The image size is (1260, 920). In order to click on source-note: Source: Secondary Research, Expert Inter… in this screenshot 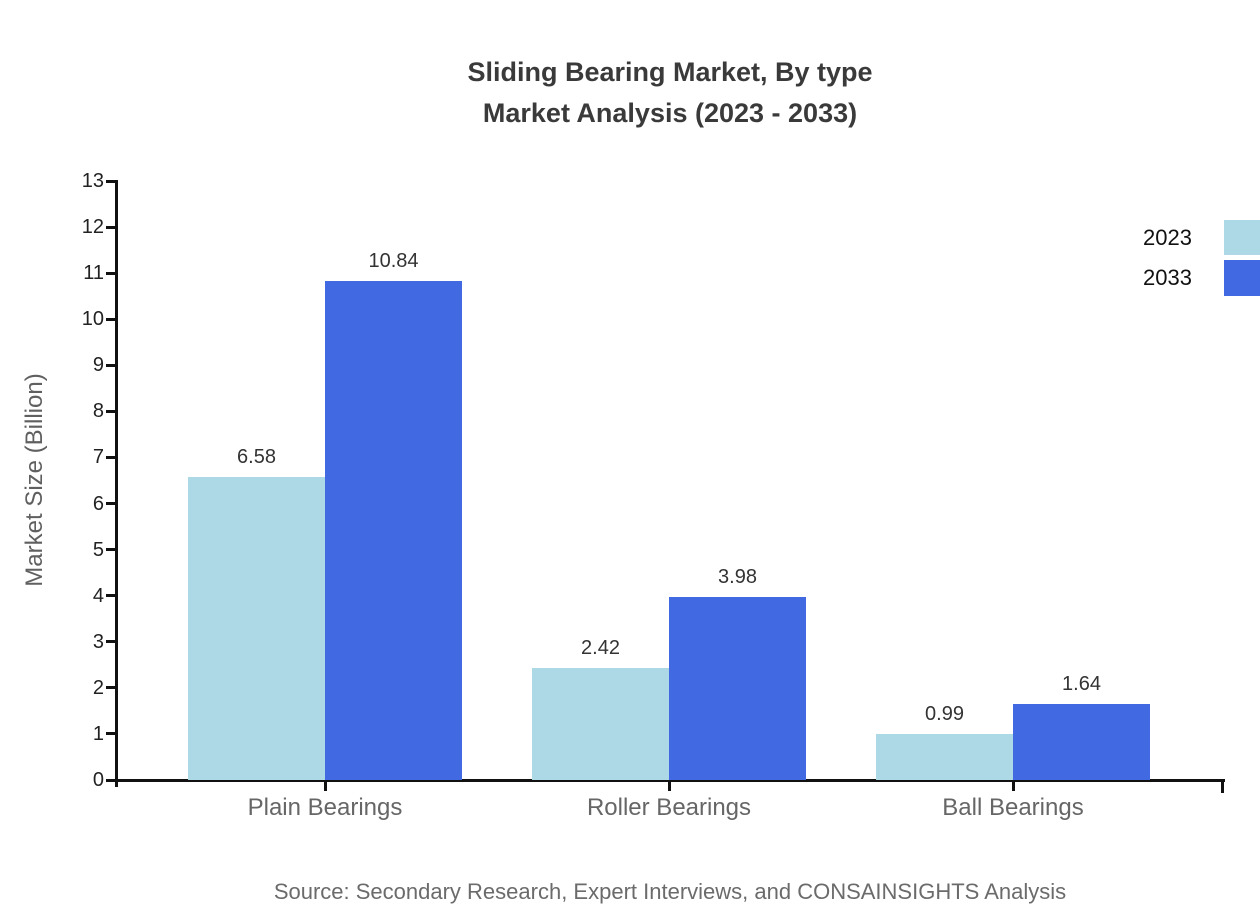, I will do `click(670, 891)`.